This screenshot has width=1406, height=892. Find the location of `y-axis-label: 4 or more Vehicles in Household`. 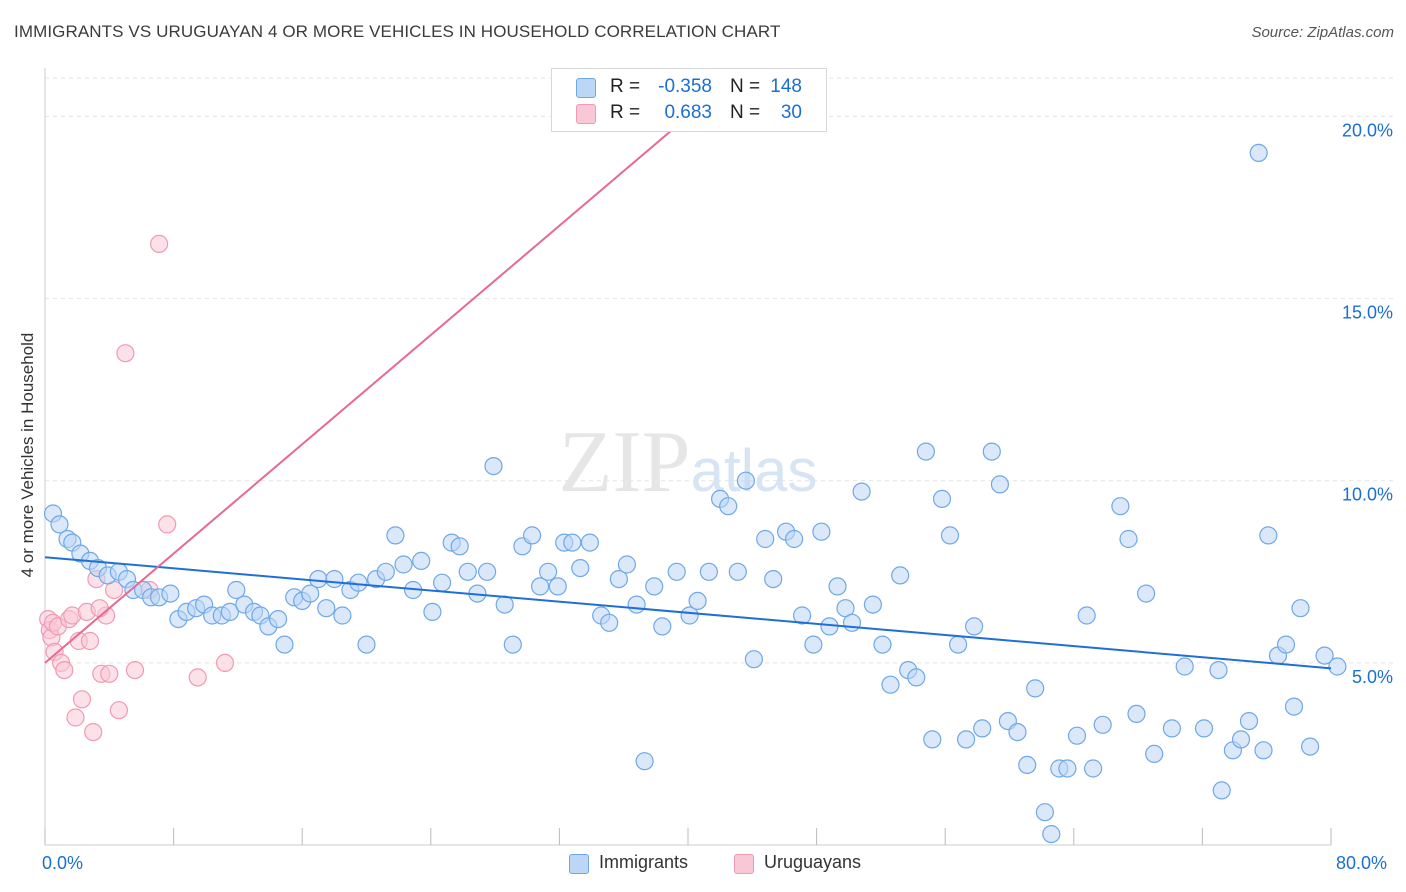

y-axis-label: 4 or more Vehicles in Household is located at coordinates (27, 455).